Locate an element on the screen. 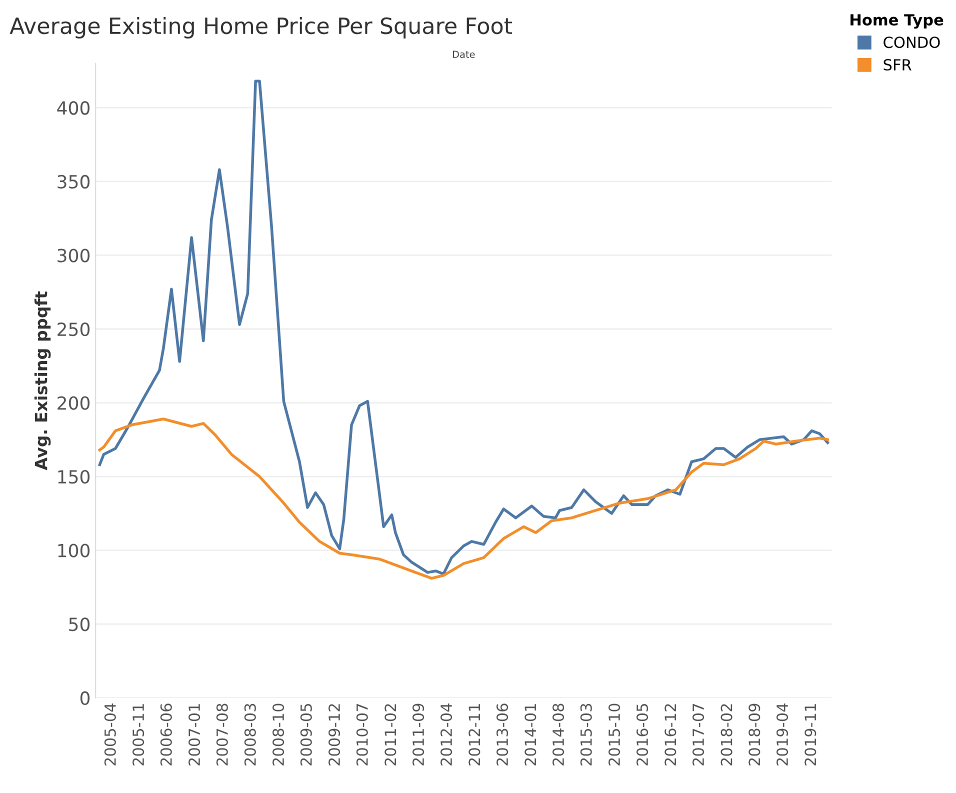  y-tick-label: 250 is located at coordinates (74, 329).